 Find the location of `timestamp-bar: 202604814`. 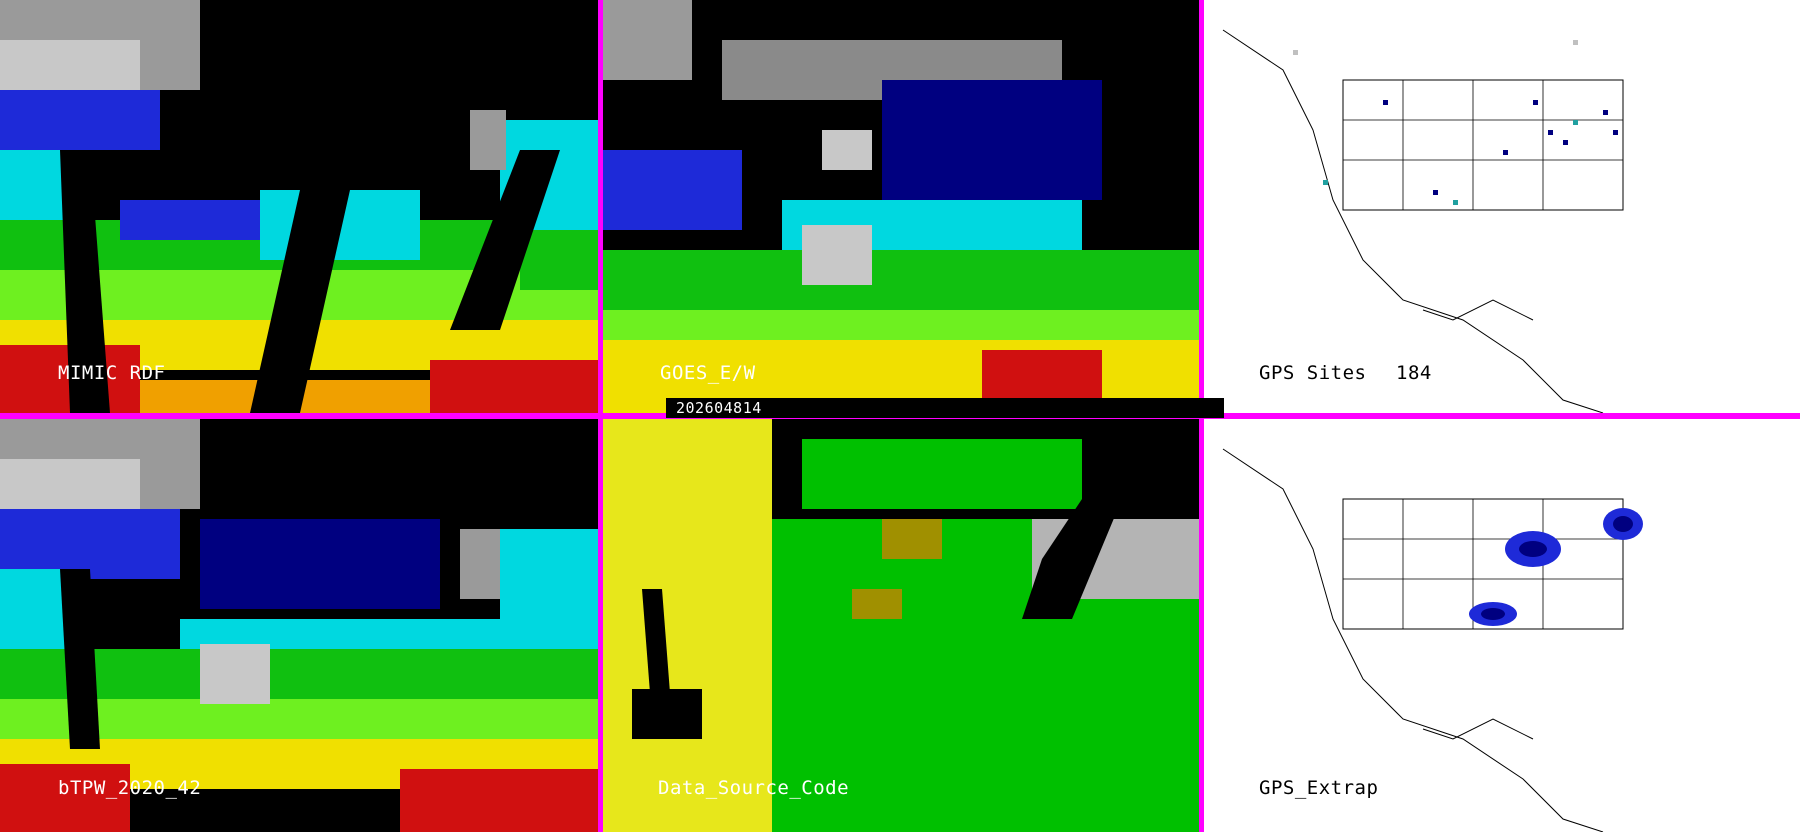

timestamp-bar: 202604814 is located at coordinates (945, 408).